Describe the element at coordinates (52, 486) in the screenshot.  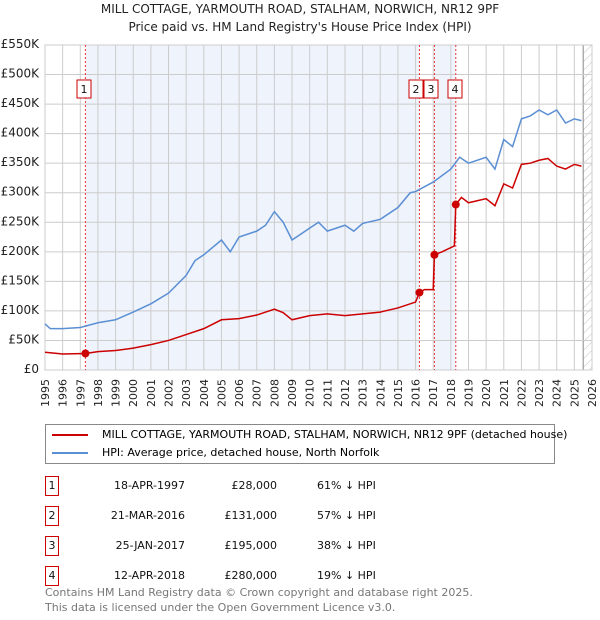
I see `sale-number: 1` at that location.